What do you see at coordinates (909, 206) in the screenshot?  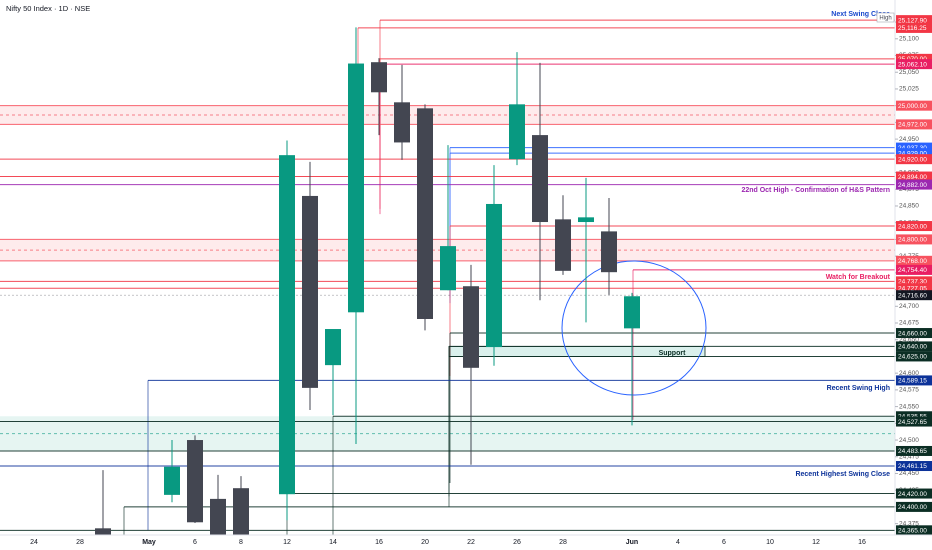 I see `y-tick-label: 24,850` at bounding box center [909, 206].